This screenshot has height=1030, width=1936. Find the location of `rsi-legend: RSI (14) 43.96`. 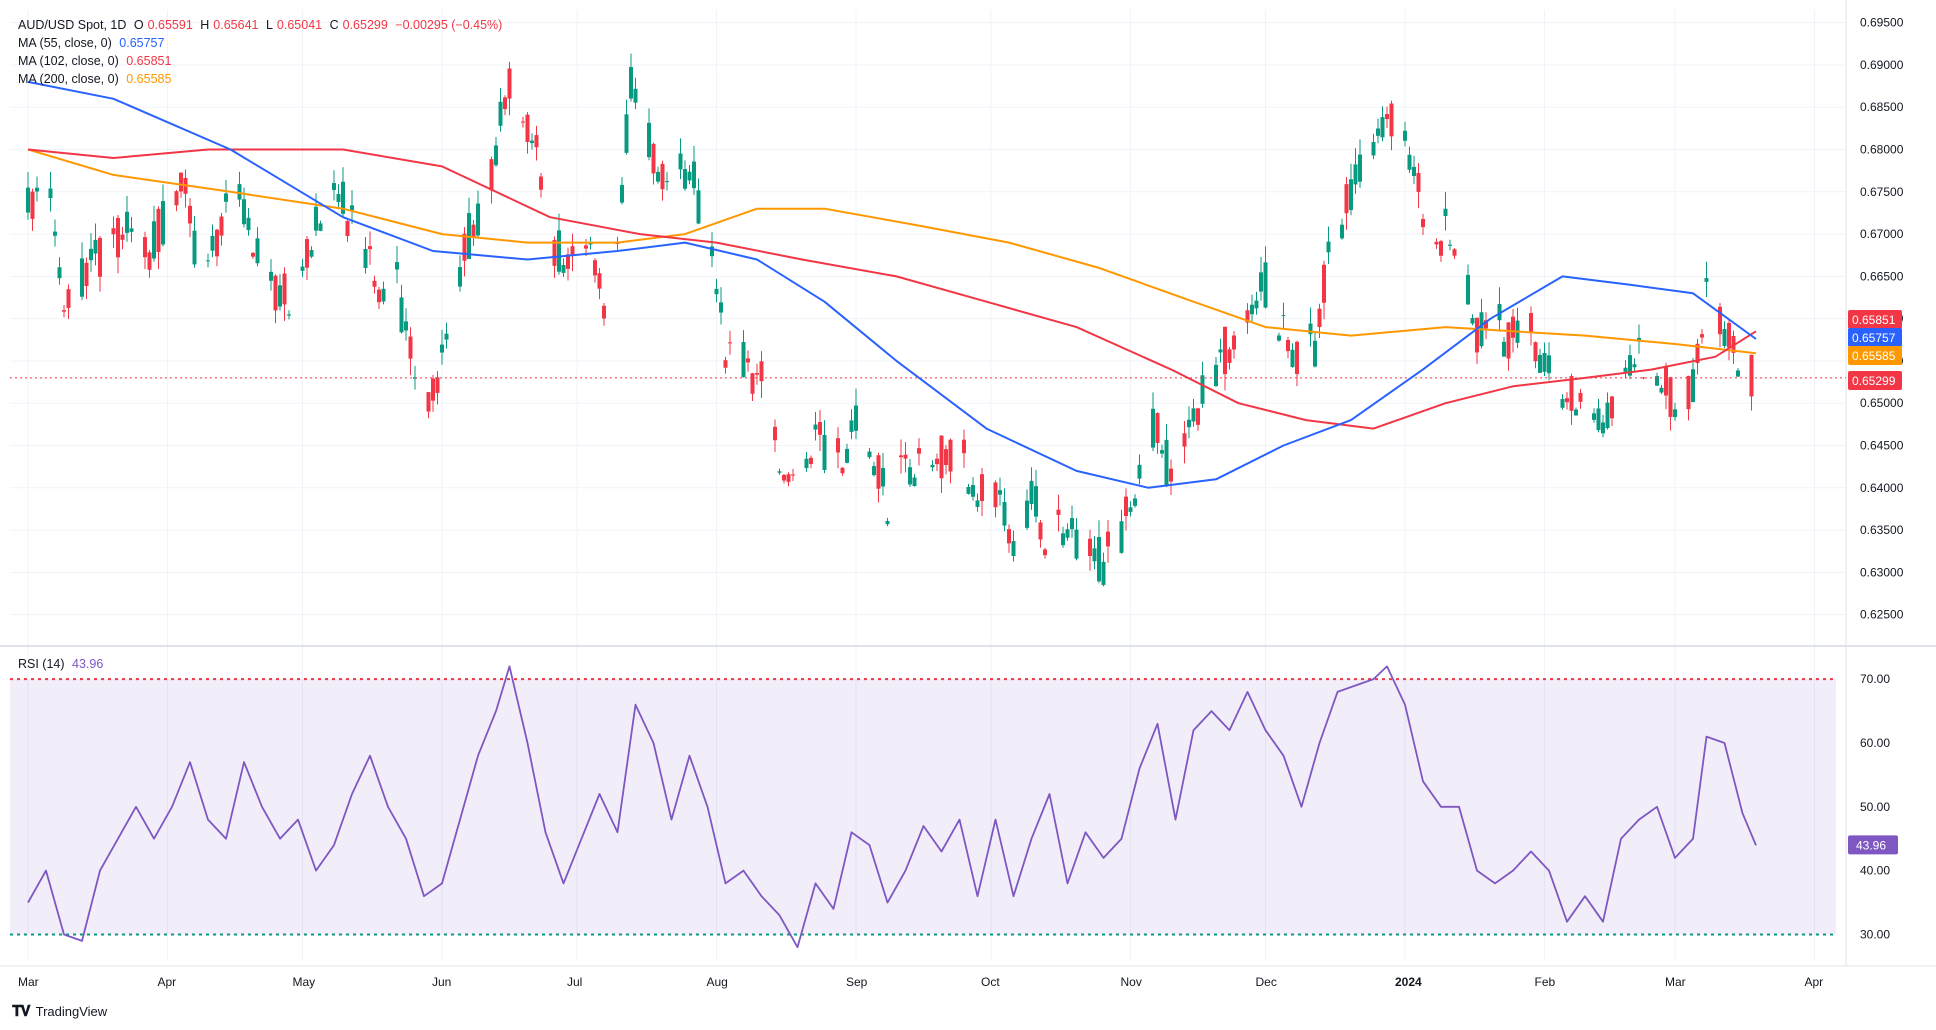

rsi-legend: RSI (14) 43.96 is located at coordinates (62, 664).